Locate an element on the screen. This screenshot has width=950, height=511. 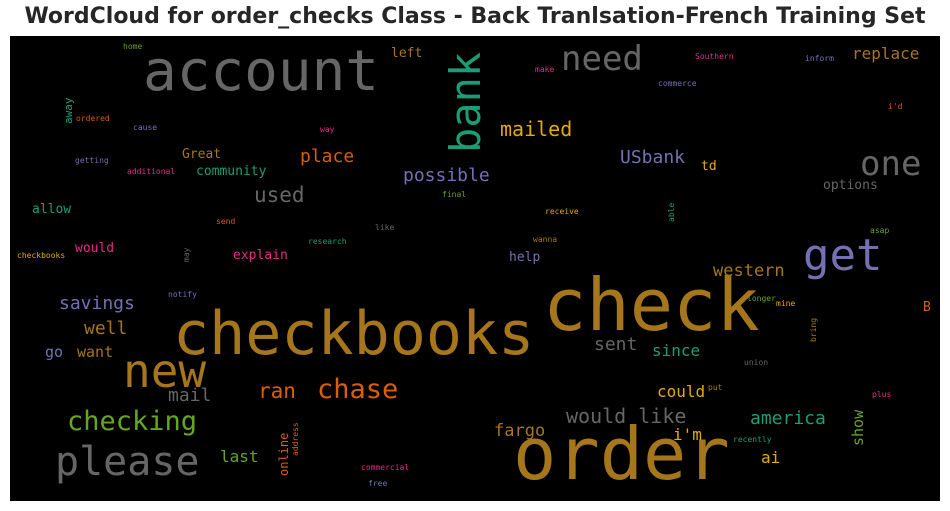
word-help: help is located at coordinates (525, 257).